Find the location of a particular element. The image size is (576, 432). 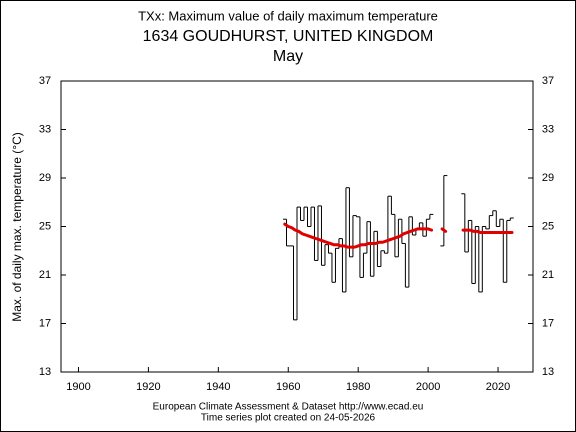

y2-tick-label: 25 is located at coordinates (548, 226).